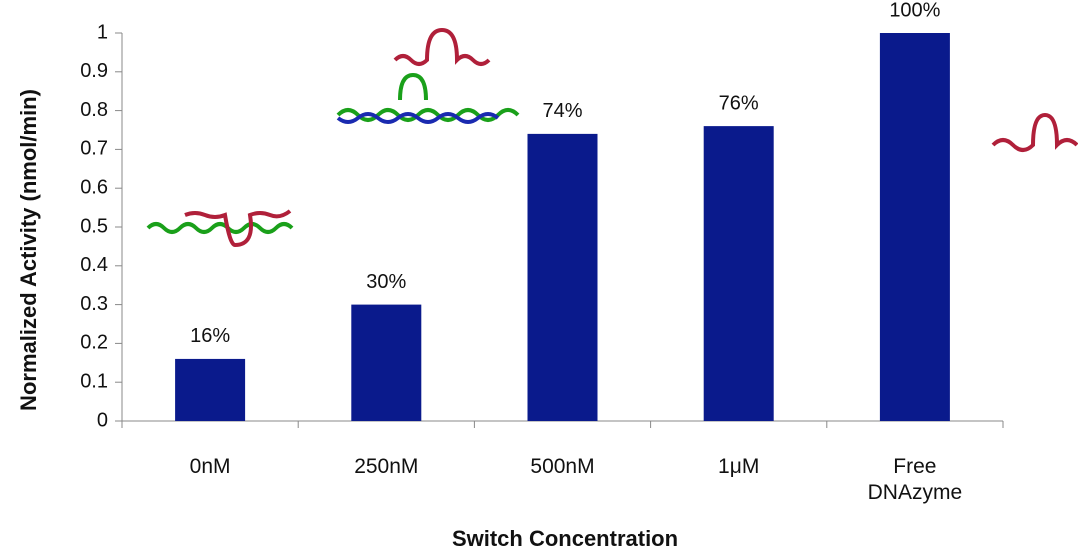  I want to click on y-tick-label: 0.7, so click(94, 149).